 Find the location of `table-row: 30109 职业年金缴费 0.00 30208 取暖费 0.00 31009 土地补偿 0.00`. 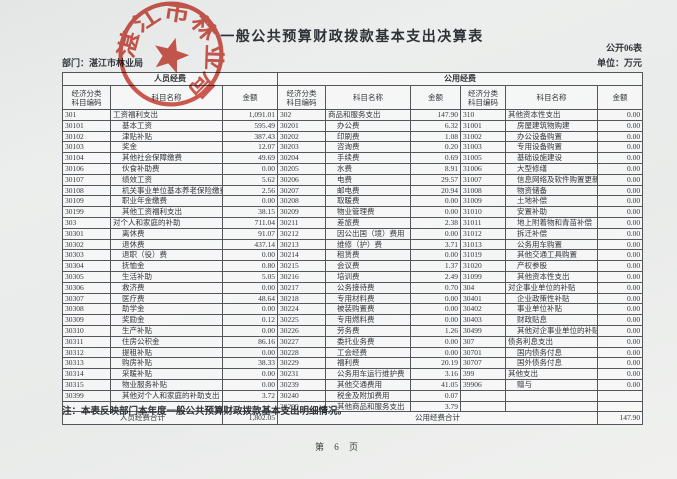

table-row: 30109 职业年金缴费 0.00 30208 取暖费 0.00 31009 土地补偿 0.00 is located at coordinates (353, 201).